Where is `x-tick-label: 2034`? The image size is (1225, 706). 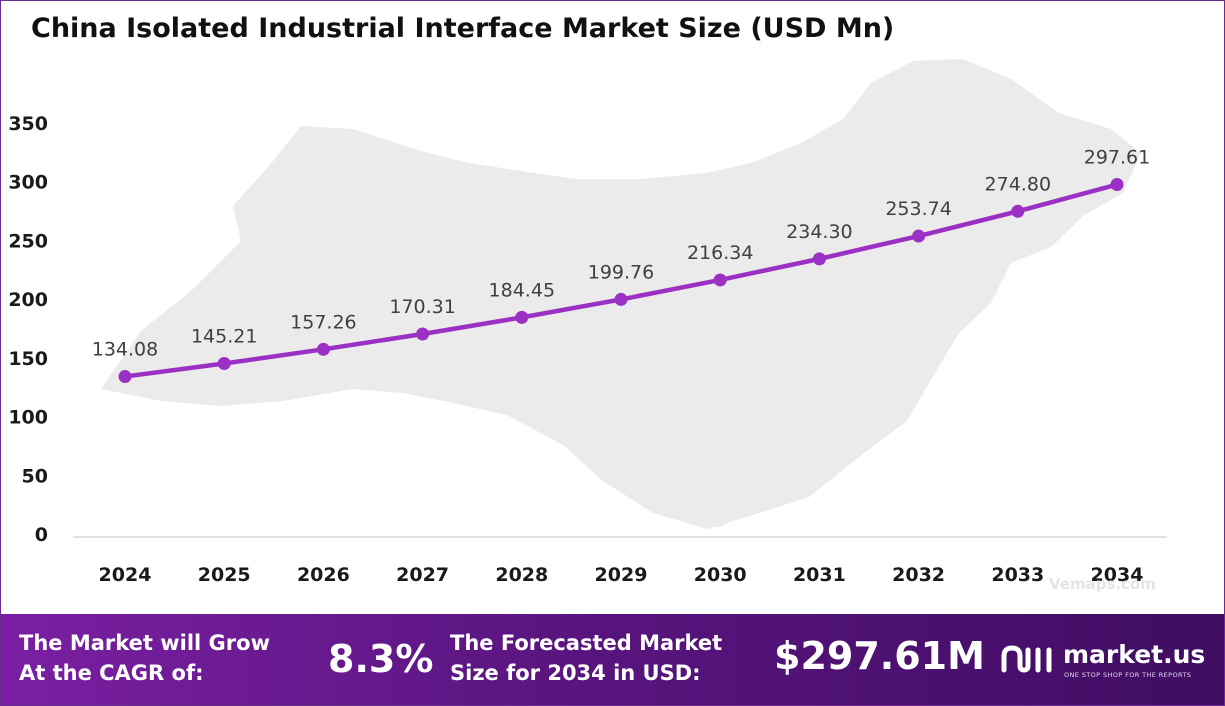
x-tick-label: 2034 is located at coordinates (1117, 575).